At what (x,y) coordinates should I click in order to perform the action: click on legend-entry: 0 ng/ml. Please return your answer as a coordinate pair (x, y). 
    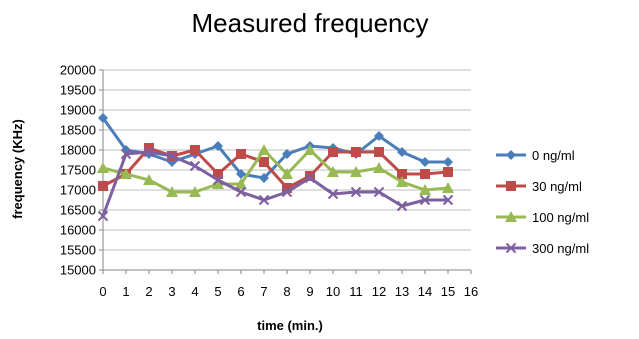
    Looking at the image, I should click on (535, 155).